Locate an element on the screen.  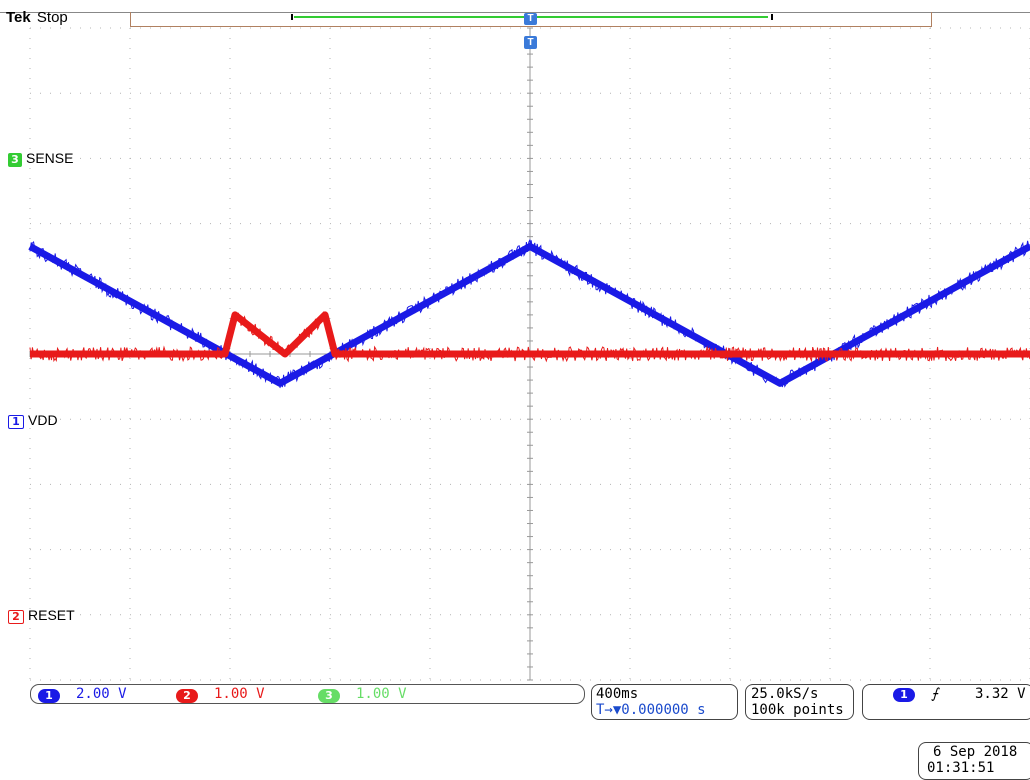
channel-3-label: SENSE is located at coordinates (50, 158).